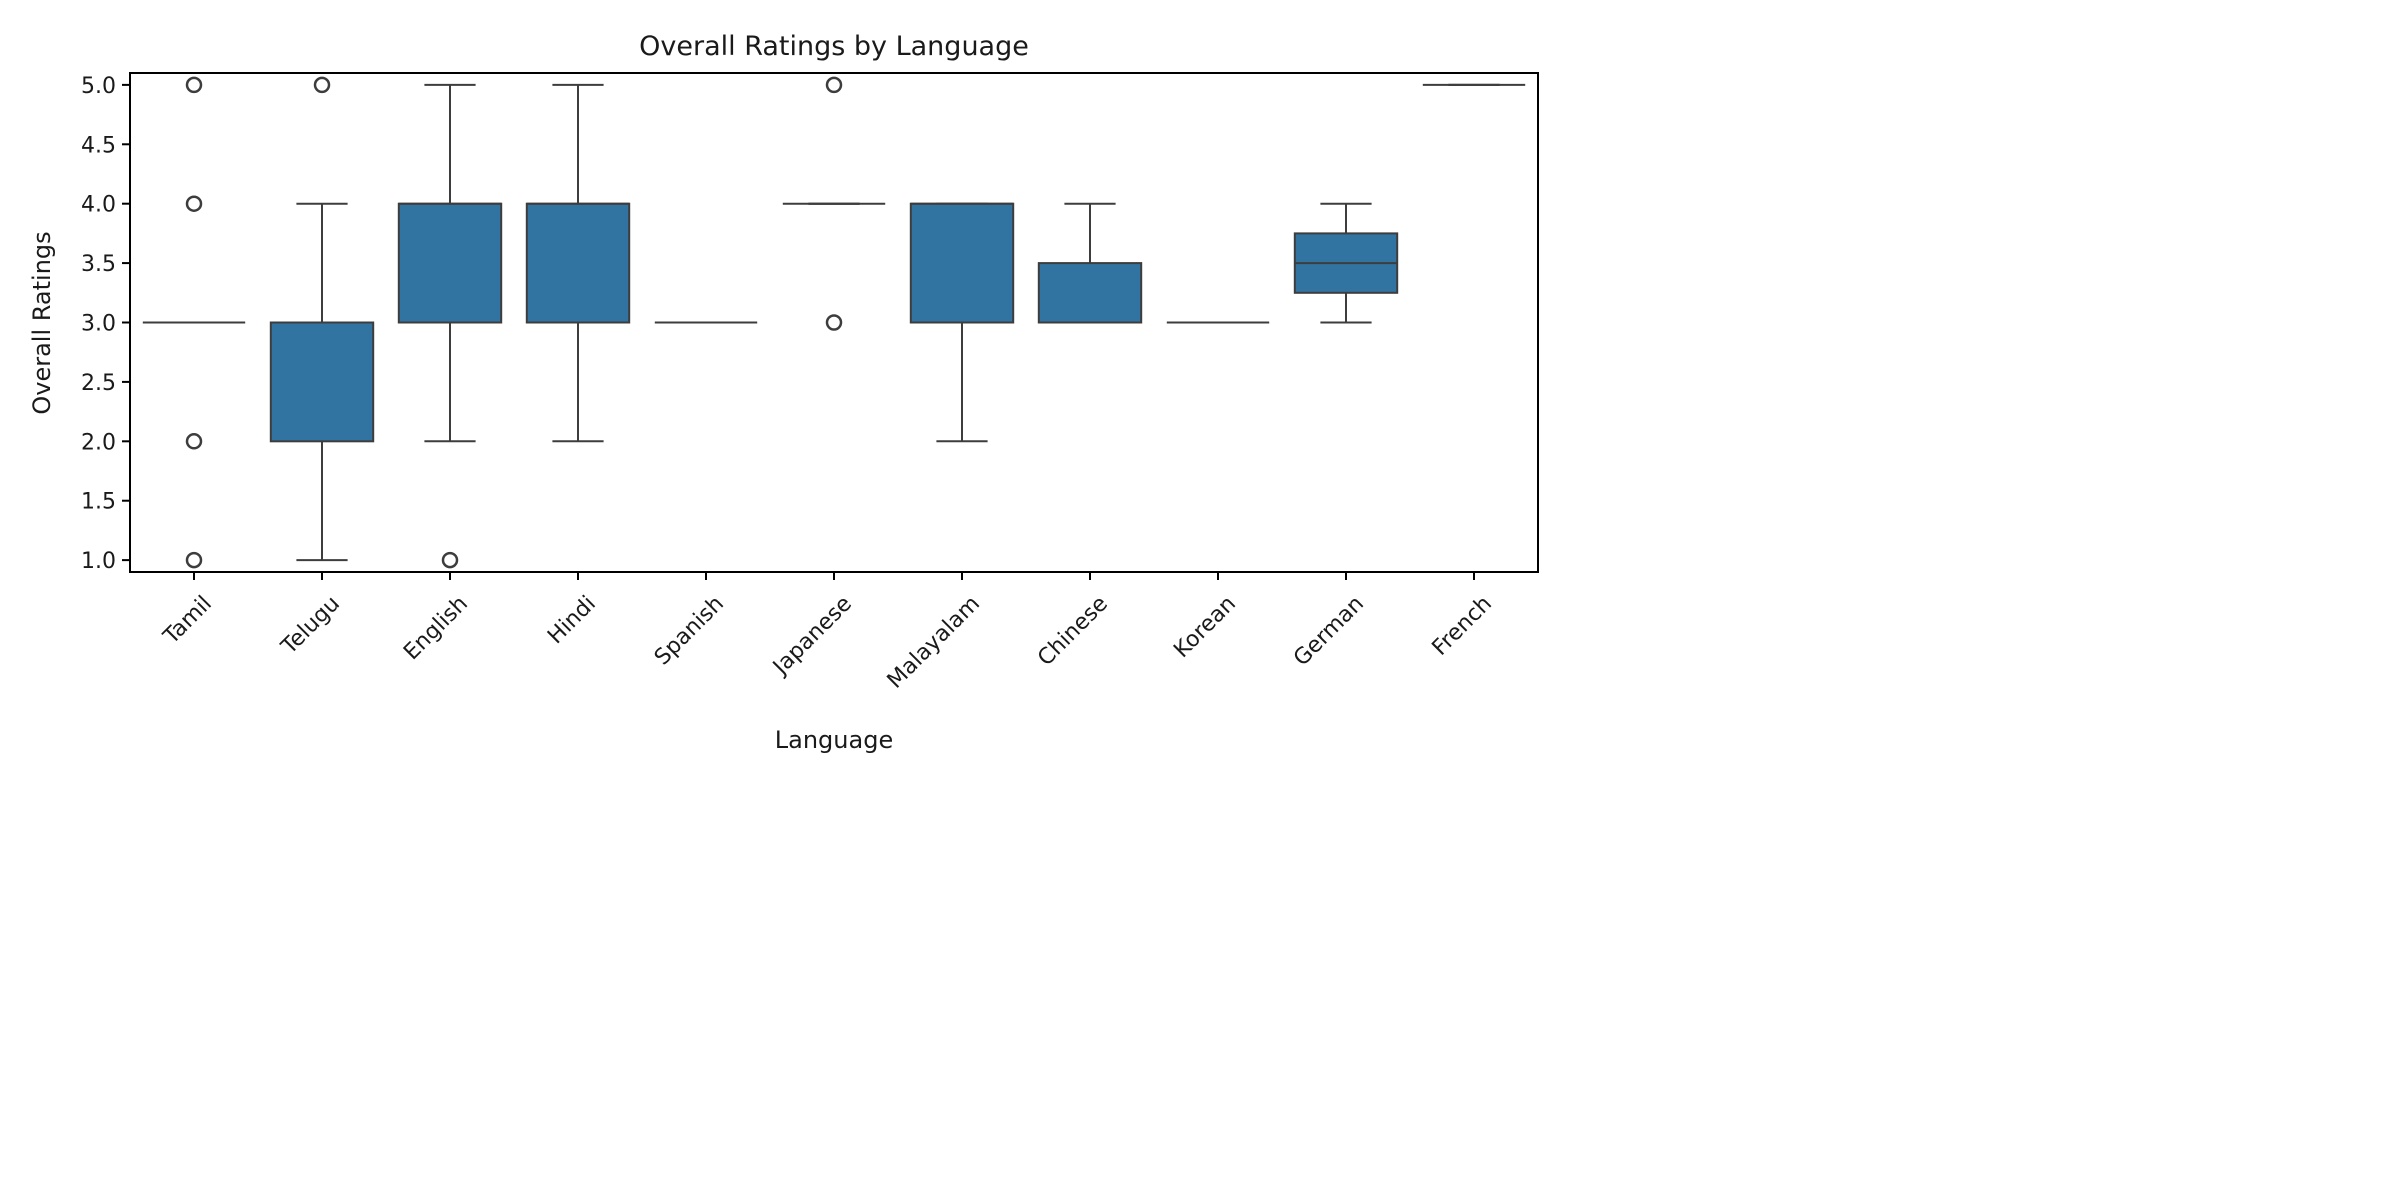 The height and width of the screenshot is (1200, 2400). I want to click on x-tick-label-spanish: Spanish, so click(689, 630).